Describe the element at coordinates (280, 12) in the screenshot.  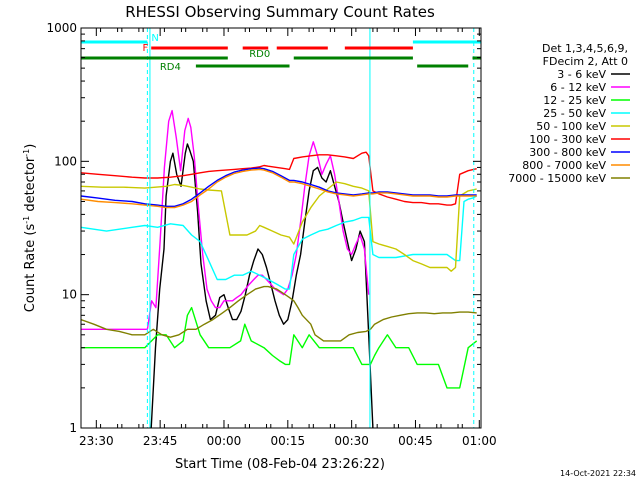
I see `chart-title: RHESSI Observing Summary Count Rates` at that location.